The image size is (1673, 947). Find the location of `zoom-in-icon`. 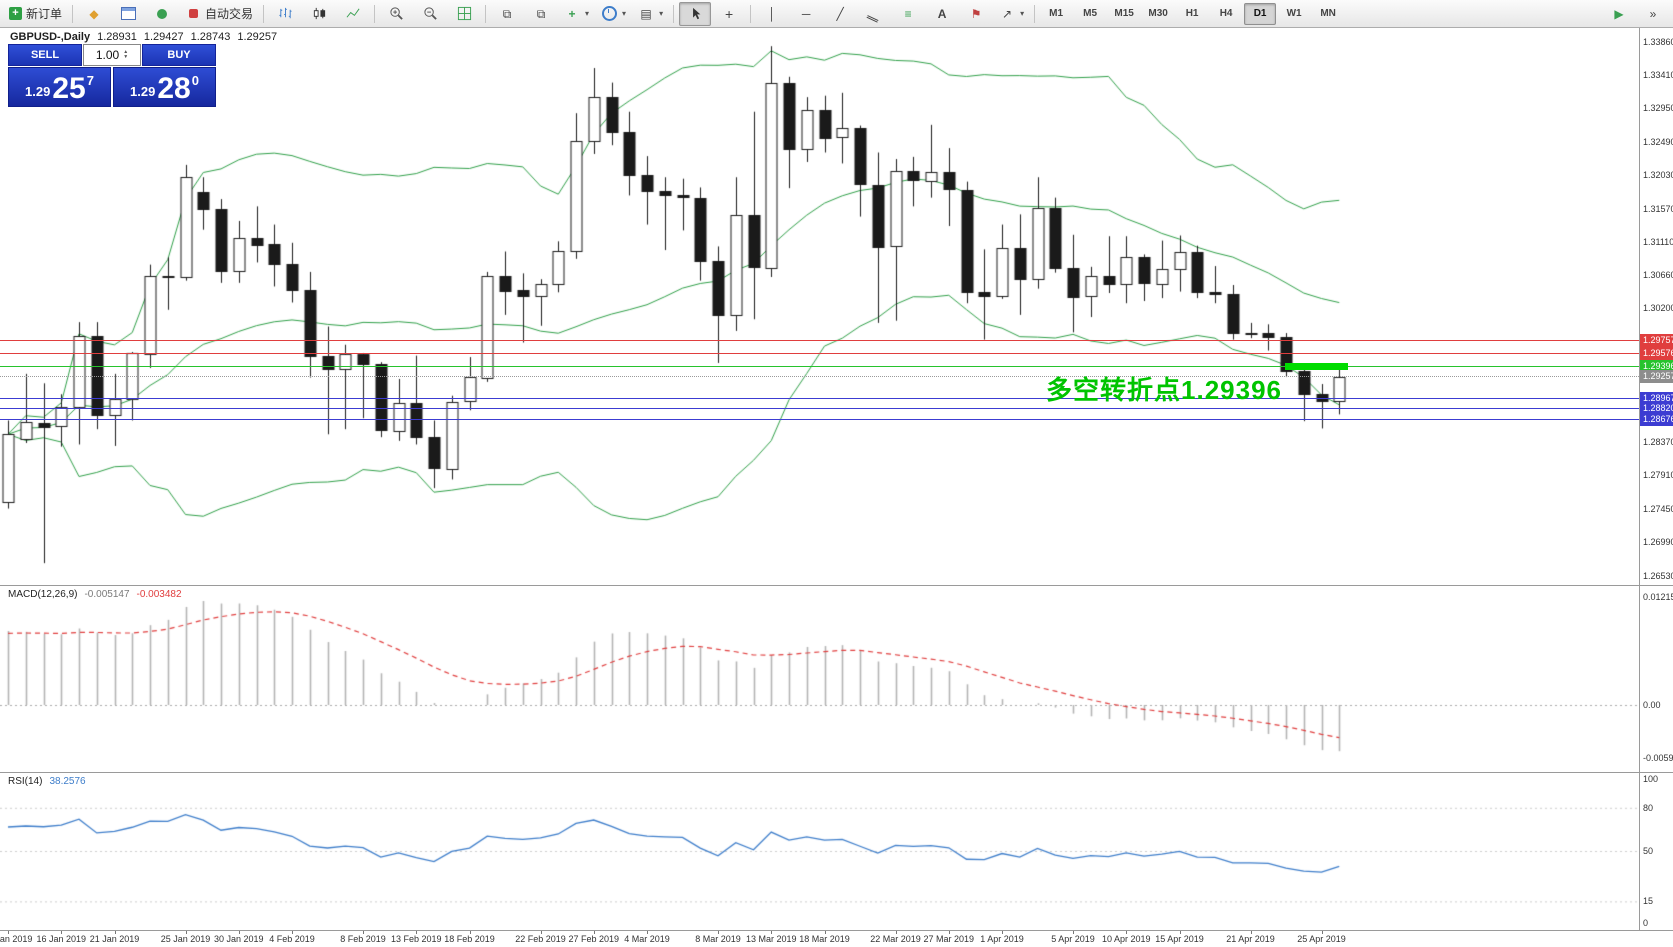

zoom-in-icon is located at coordinates (396, 14).